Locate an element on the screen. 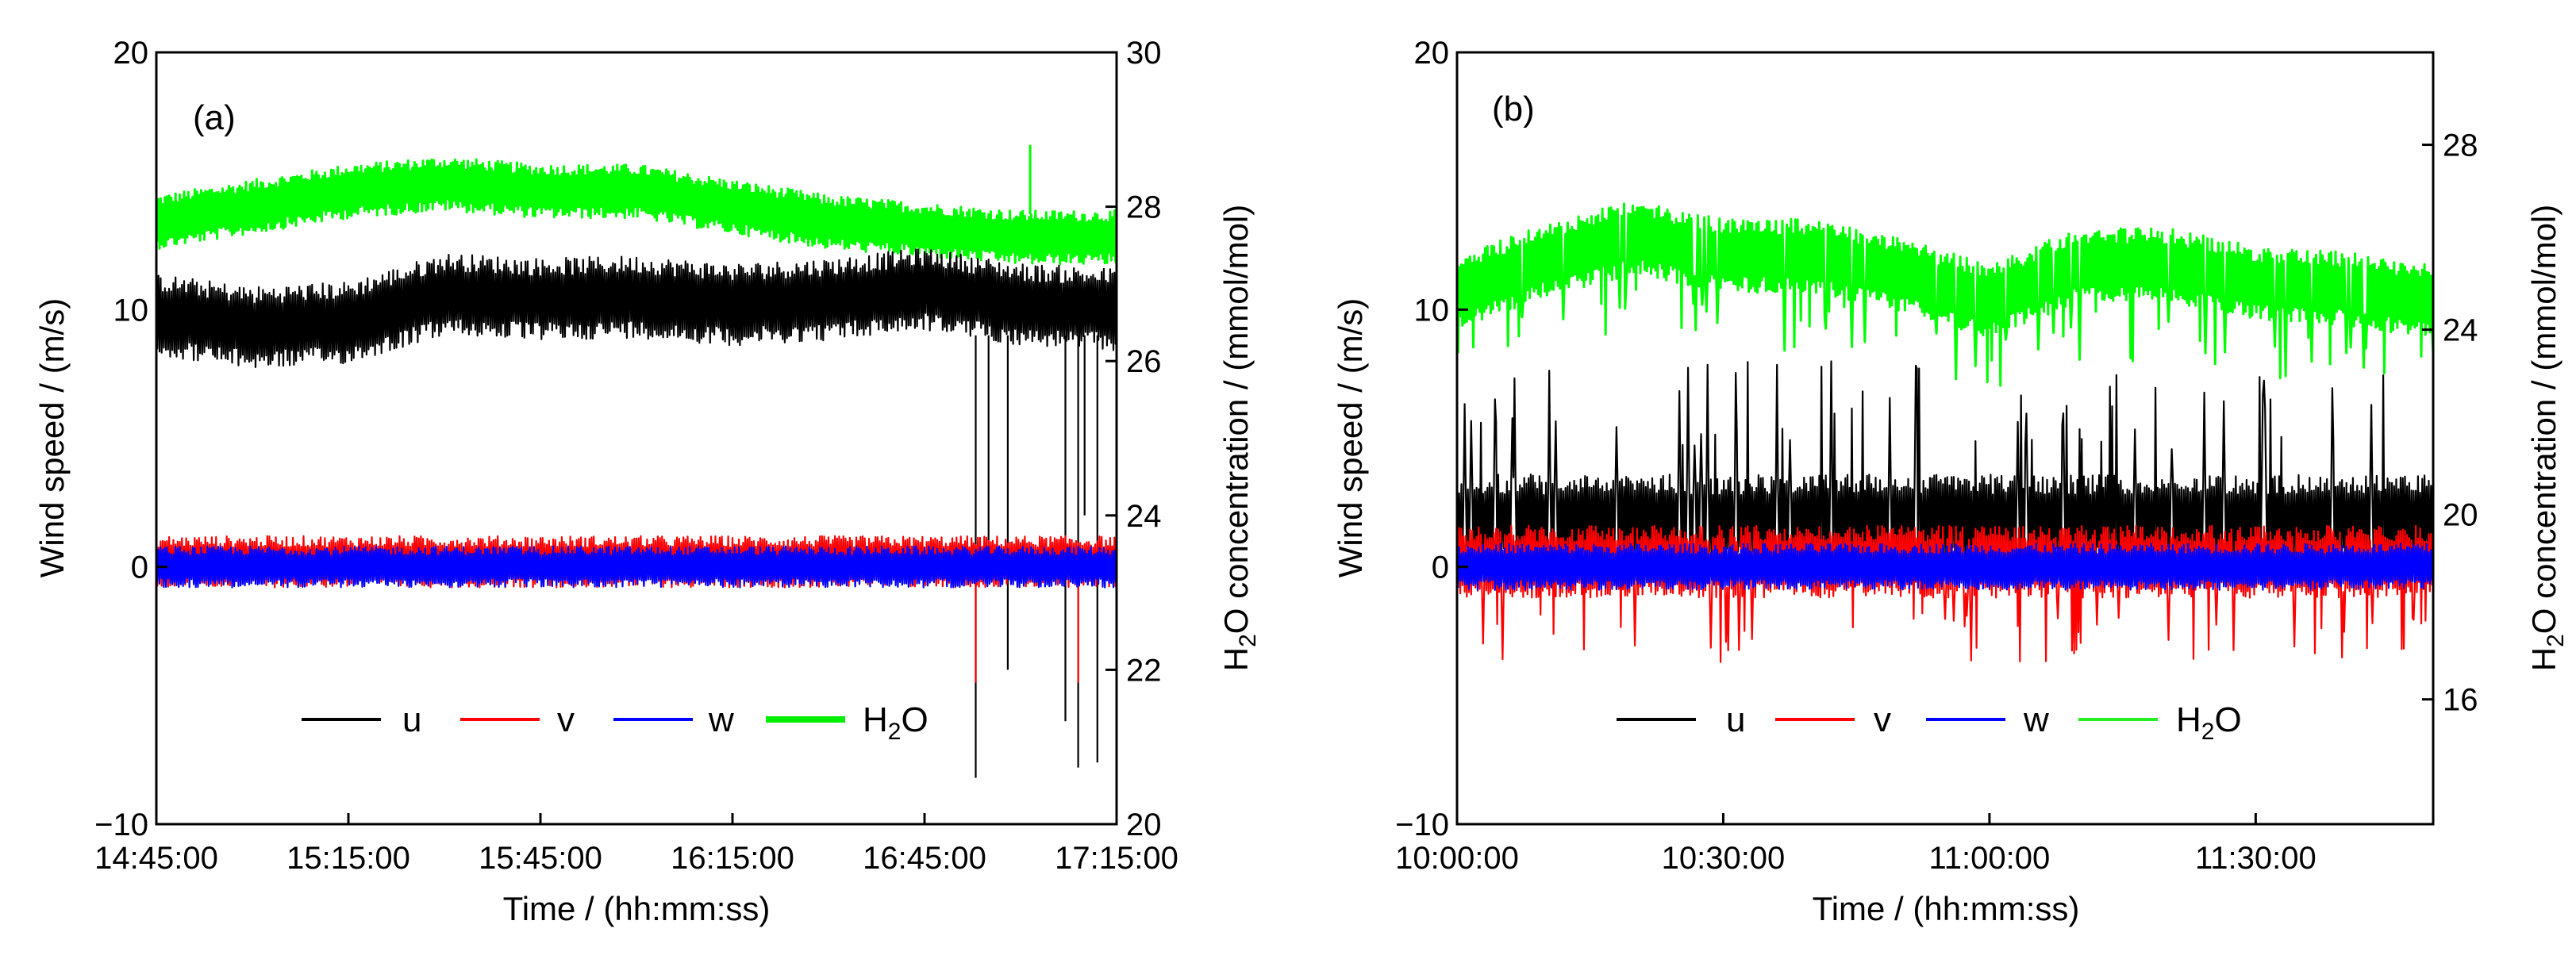 The image size is (2576, 959). y2-tick-label-b: 28 is located at coordinates (2460, 146).